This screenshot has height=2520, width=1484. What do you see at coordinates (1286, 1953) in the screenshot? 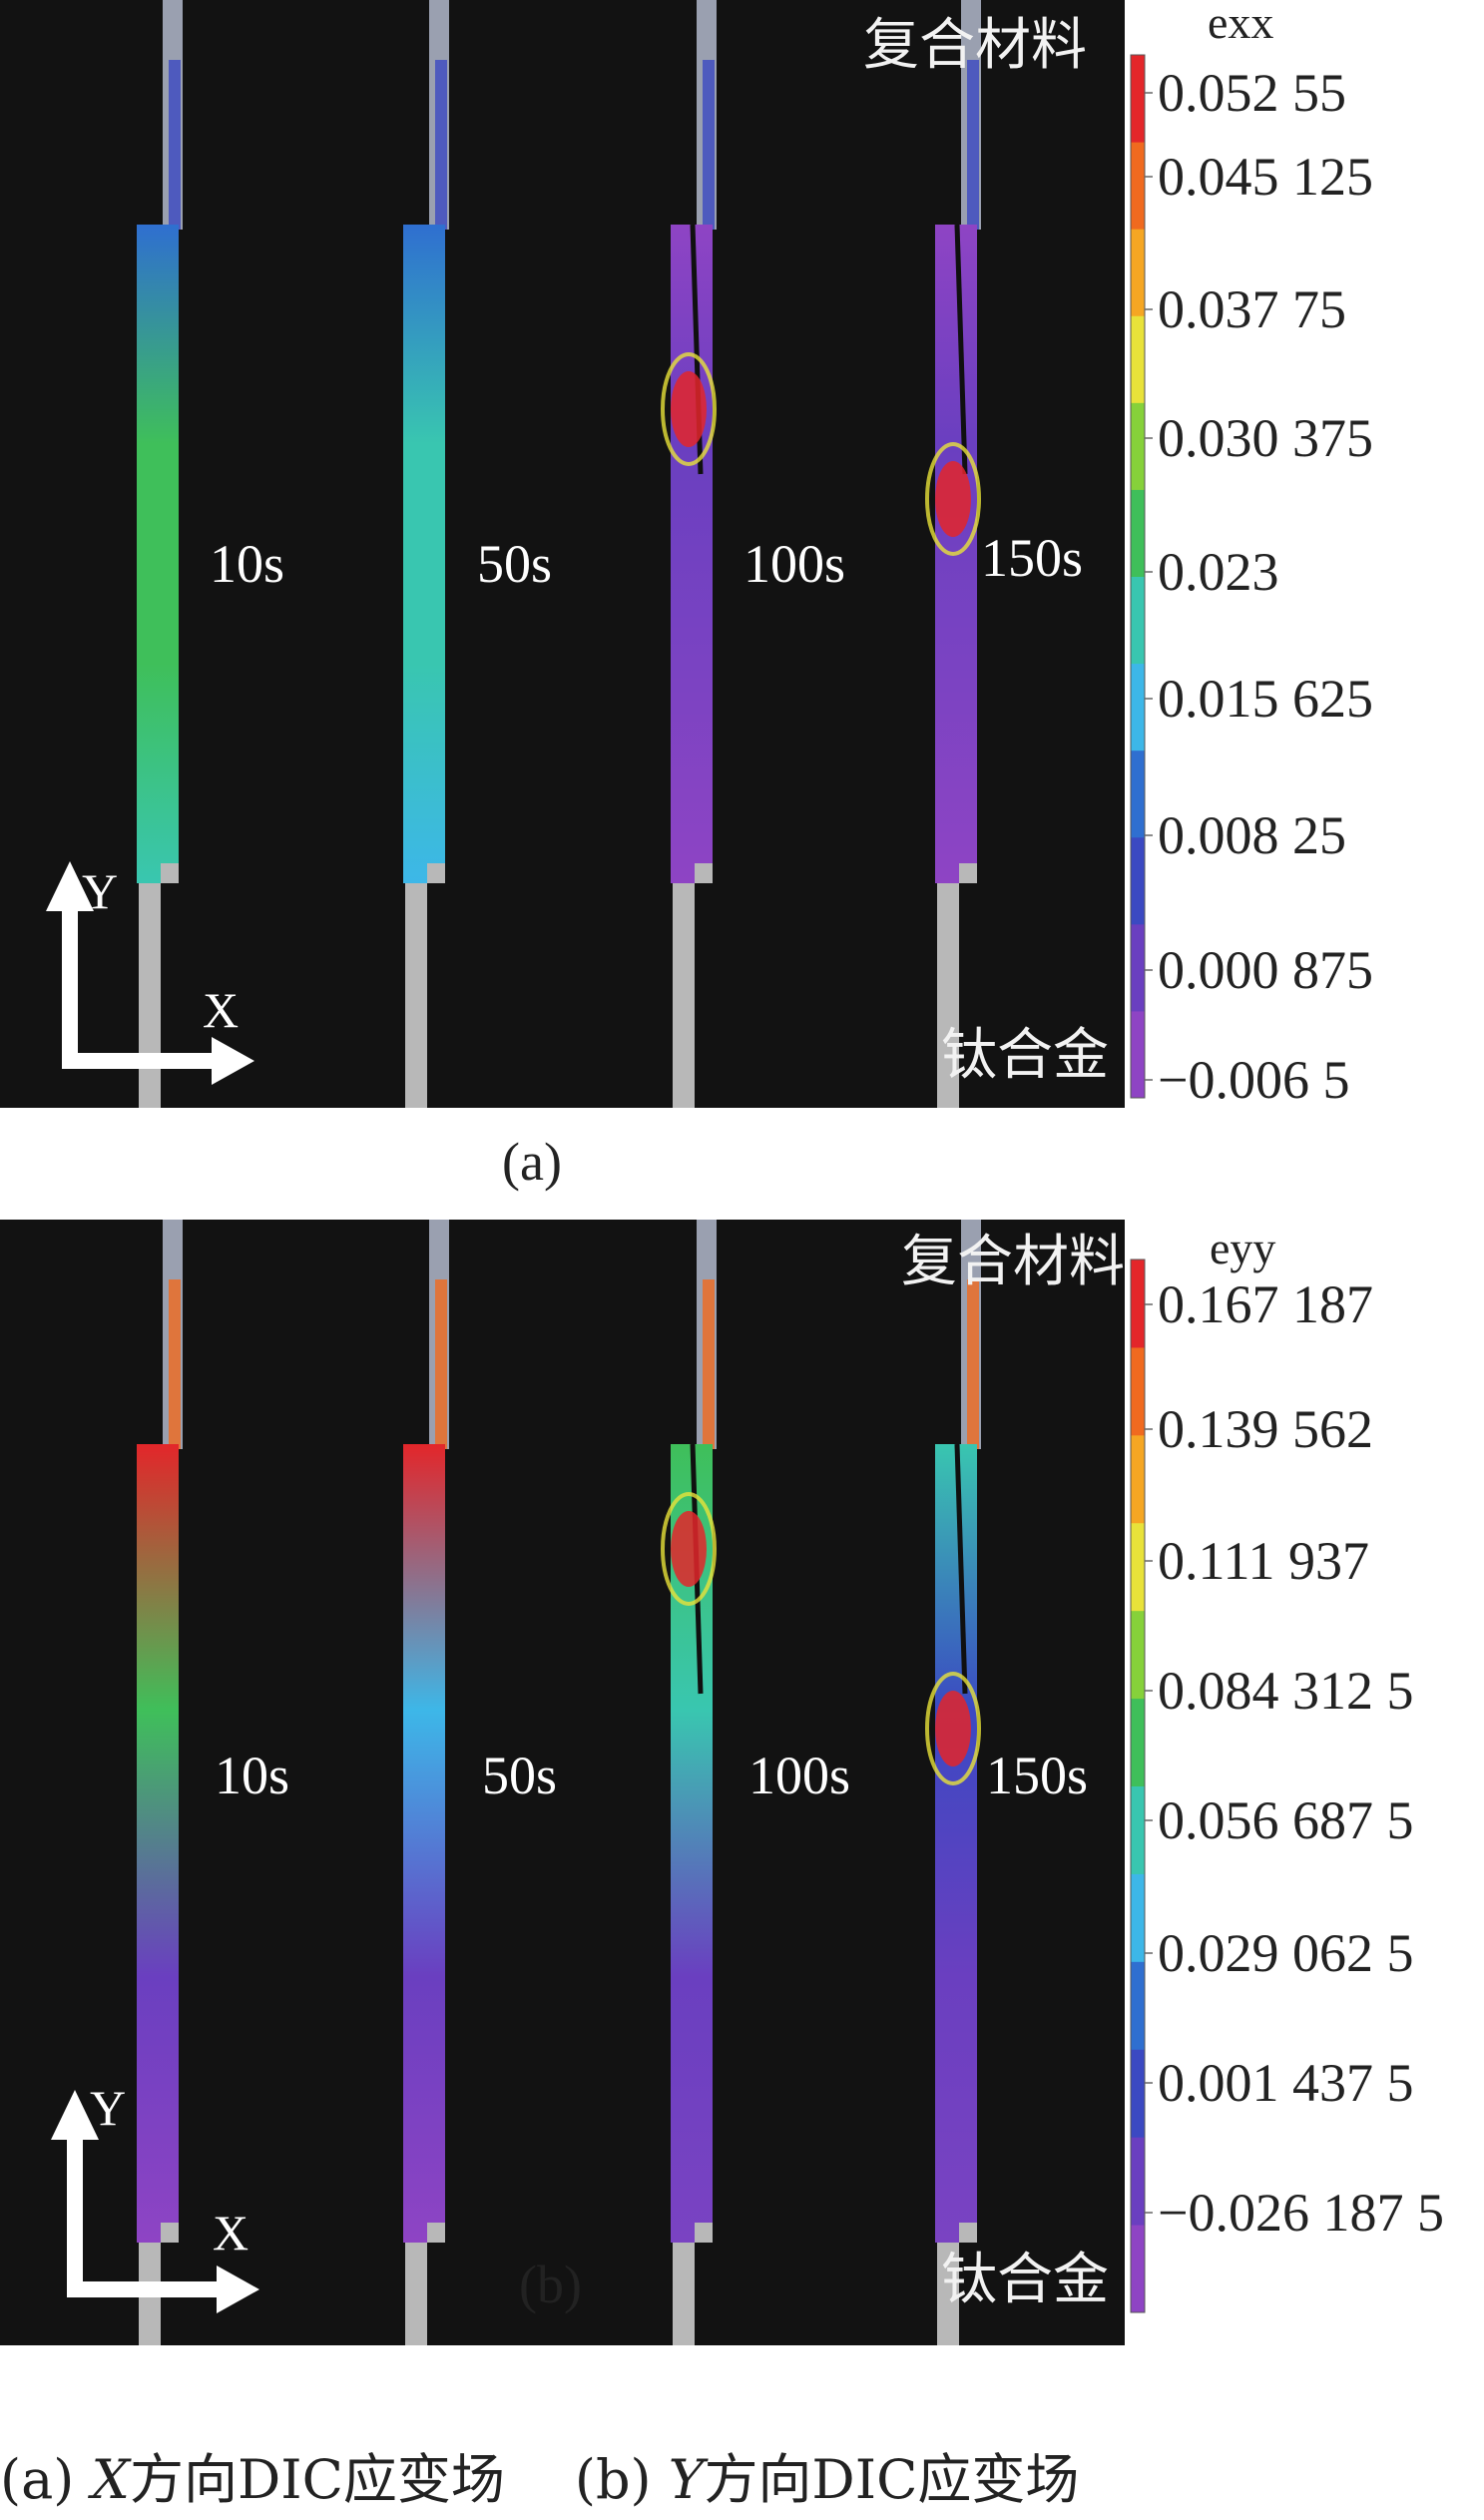
I see `colorbar-tick-label: 0.029 062 5` at bounding box center [1286, 1953].